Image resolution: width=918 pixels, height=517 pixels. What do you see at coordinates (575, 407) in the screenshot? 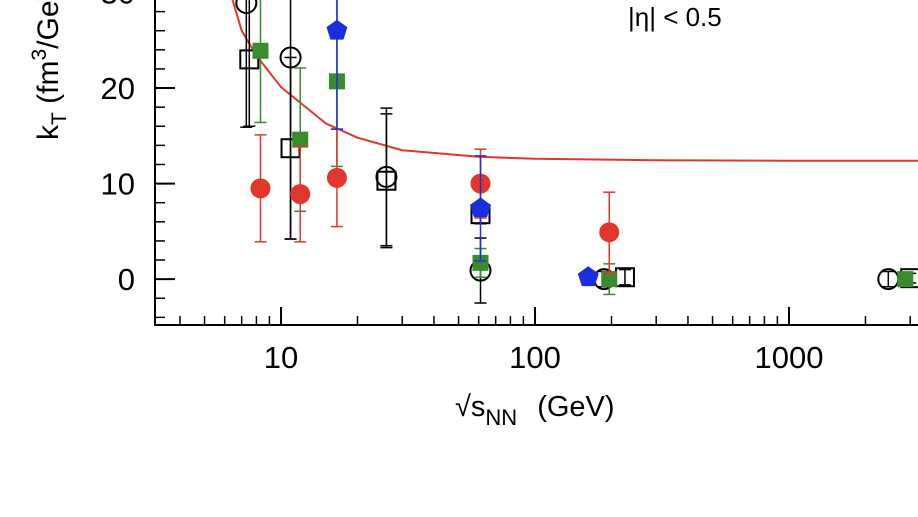
I see `x-label-end: (GeV)` at bounding box center [575, 407].